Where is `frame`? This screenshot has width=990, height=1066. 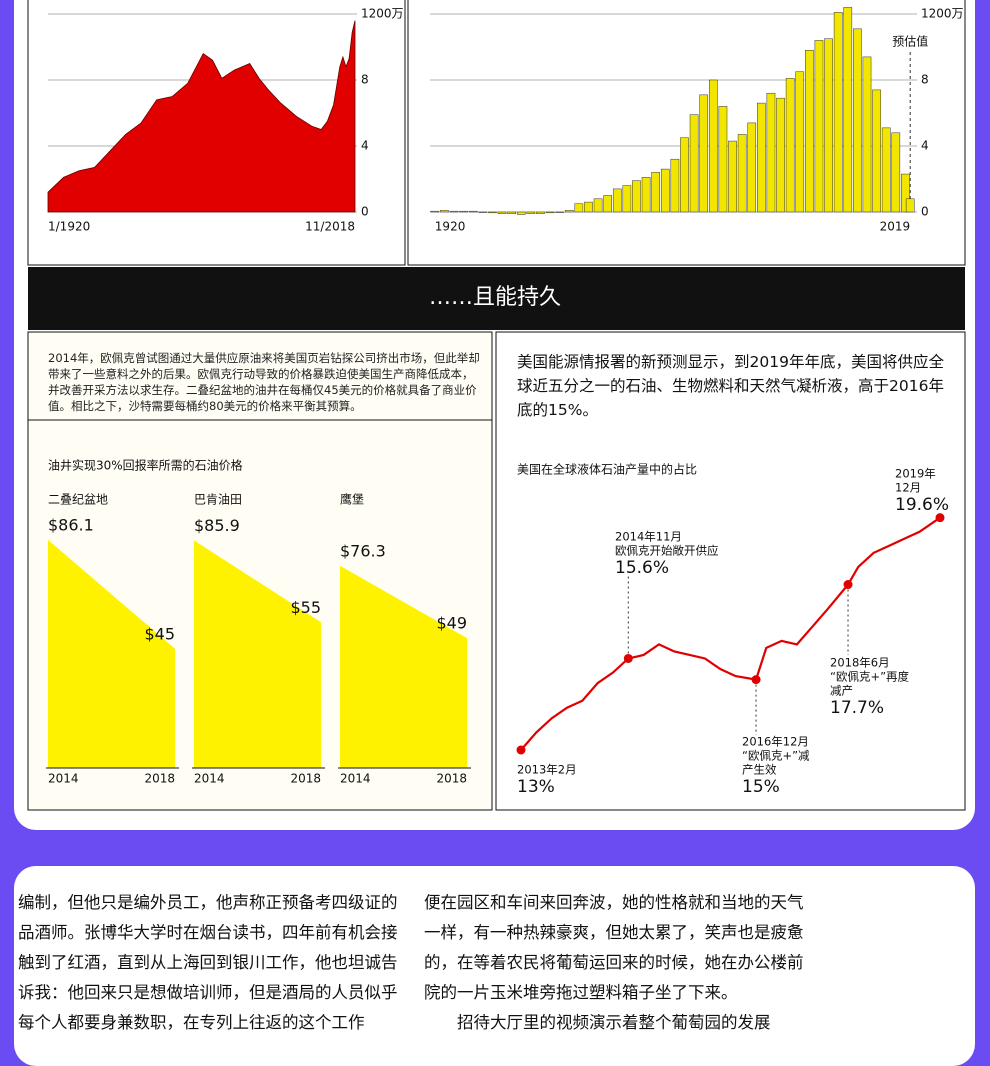 frame is located at coordinates (216, 133).